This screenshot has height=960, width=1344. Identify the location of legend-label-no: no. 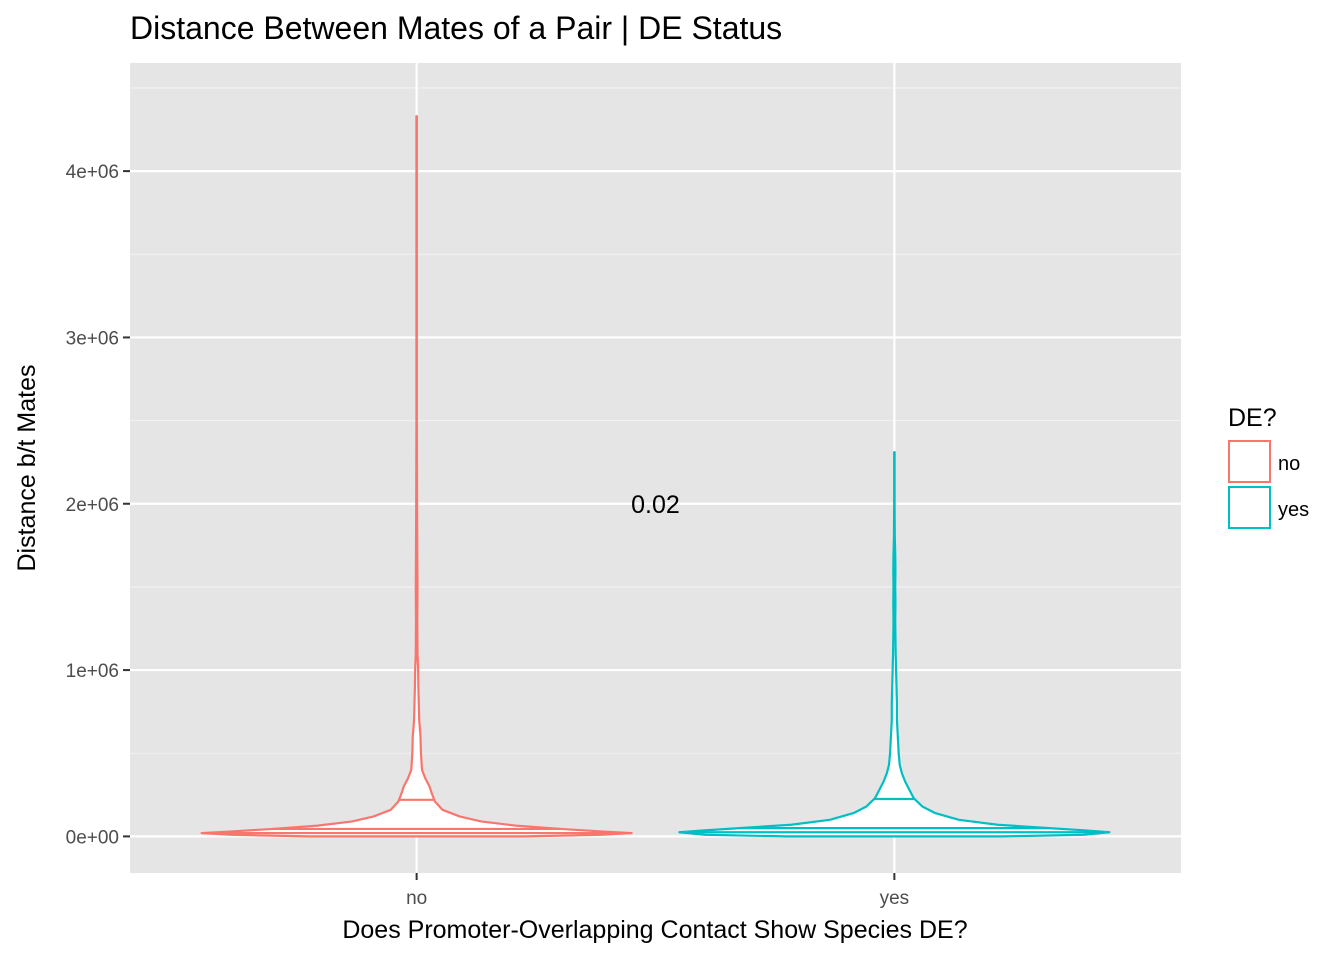
(1289, 464).